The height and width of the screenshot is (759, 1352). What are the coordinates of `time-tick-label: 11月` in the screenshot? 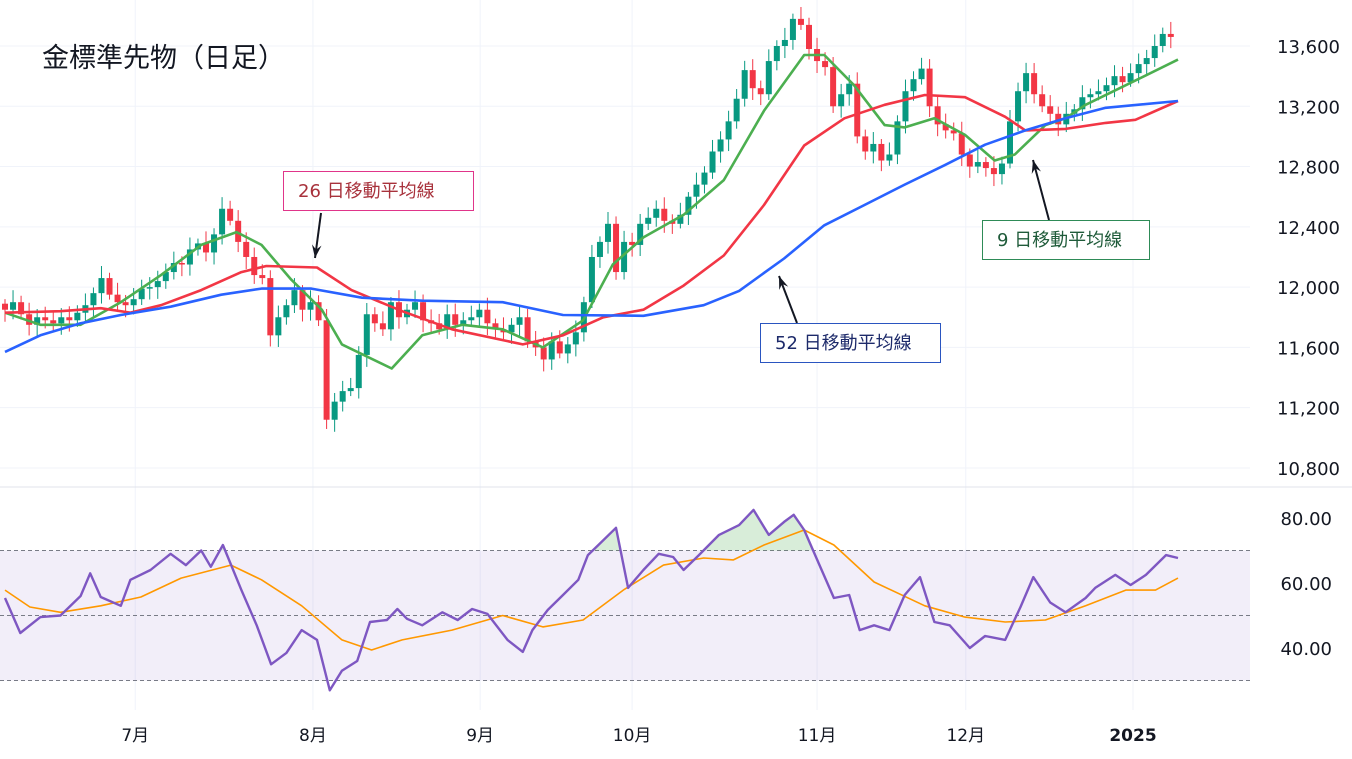 It's located at (817, 736).